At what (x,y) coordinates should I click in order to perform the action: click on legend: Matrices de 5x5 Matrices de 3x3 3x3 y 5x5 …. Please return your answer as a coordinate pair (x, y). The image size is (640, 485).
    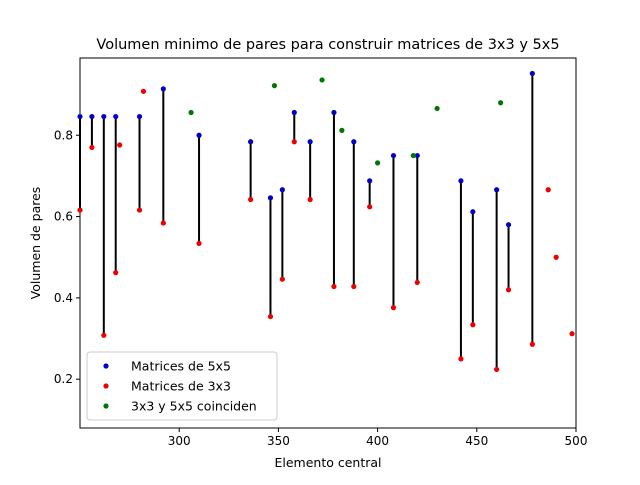
    Looking at the image, I should click on (182, 386).